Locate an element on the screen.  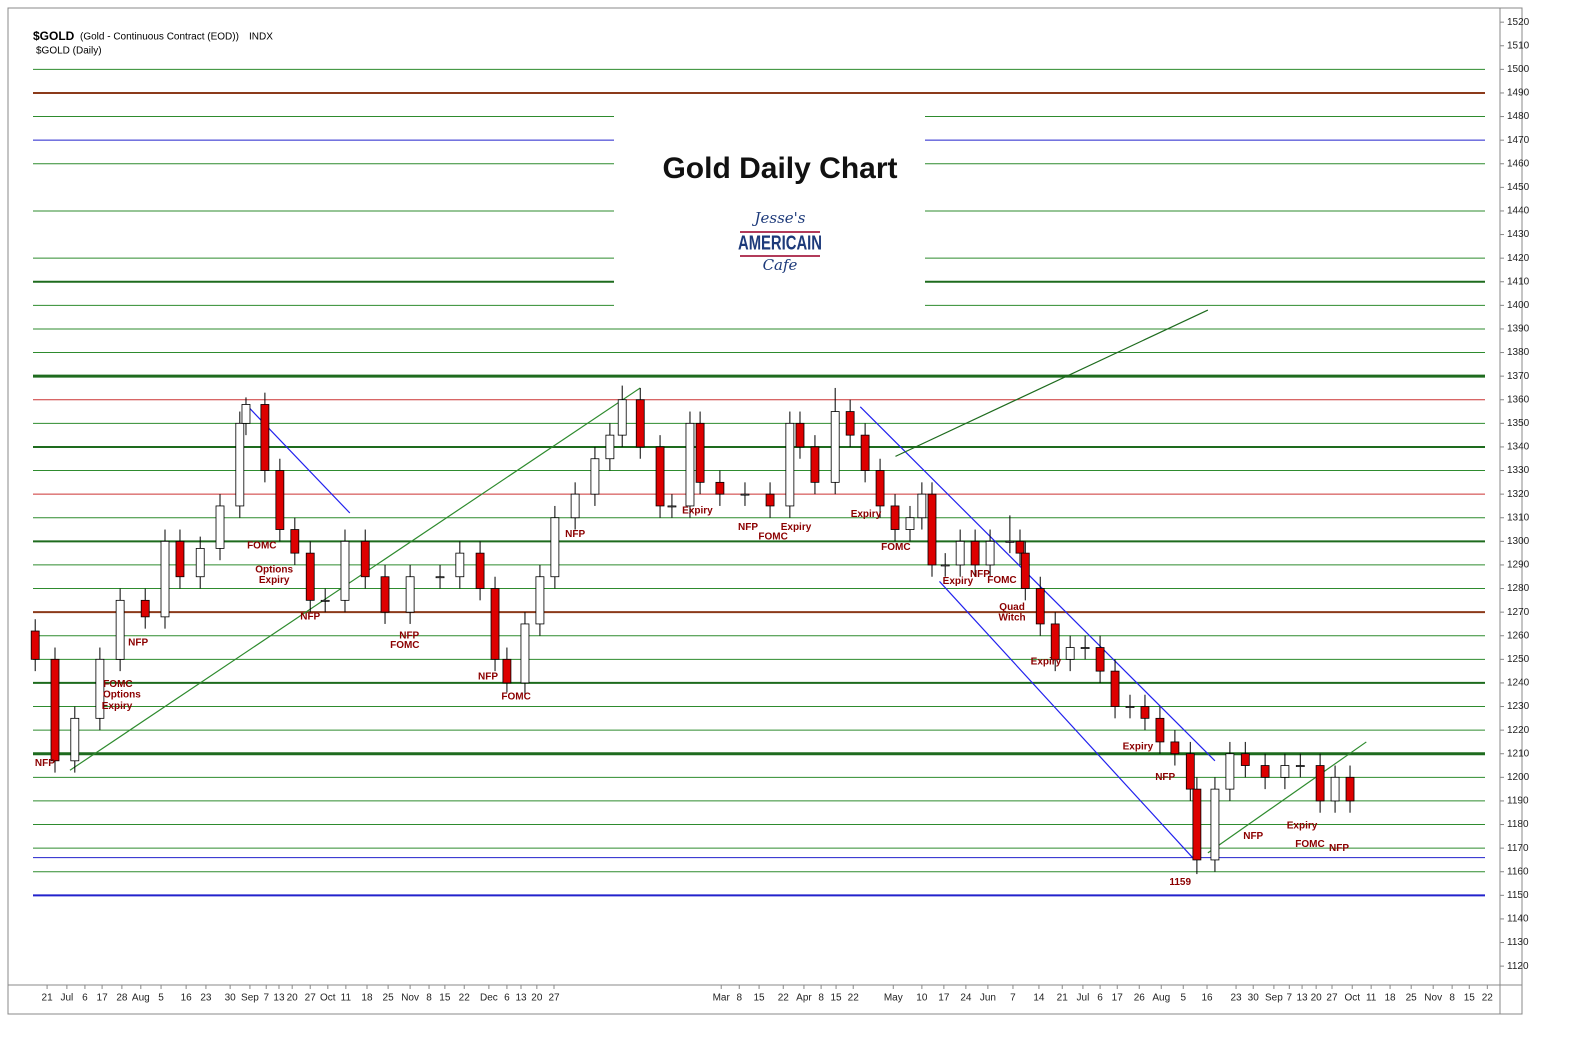
y-tick-label: 1520 is located at coordinates (1518, 22).